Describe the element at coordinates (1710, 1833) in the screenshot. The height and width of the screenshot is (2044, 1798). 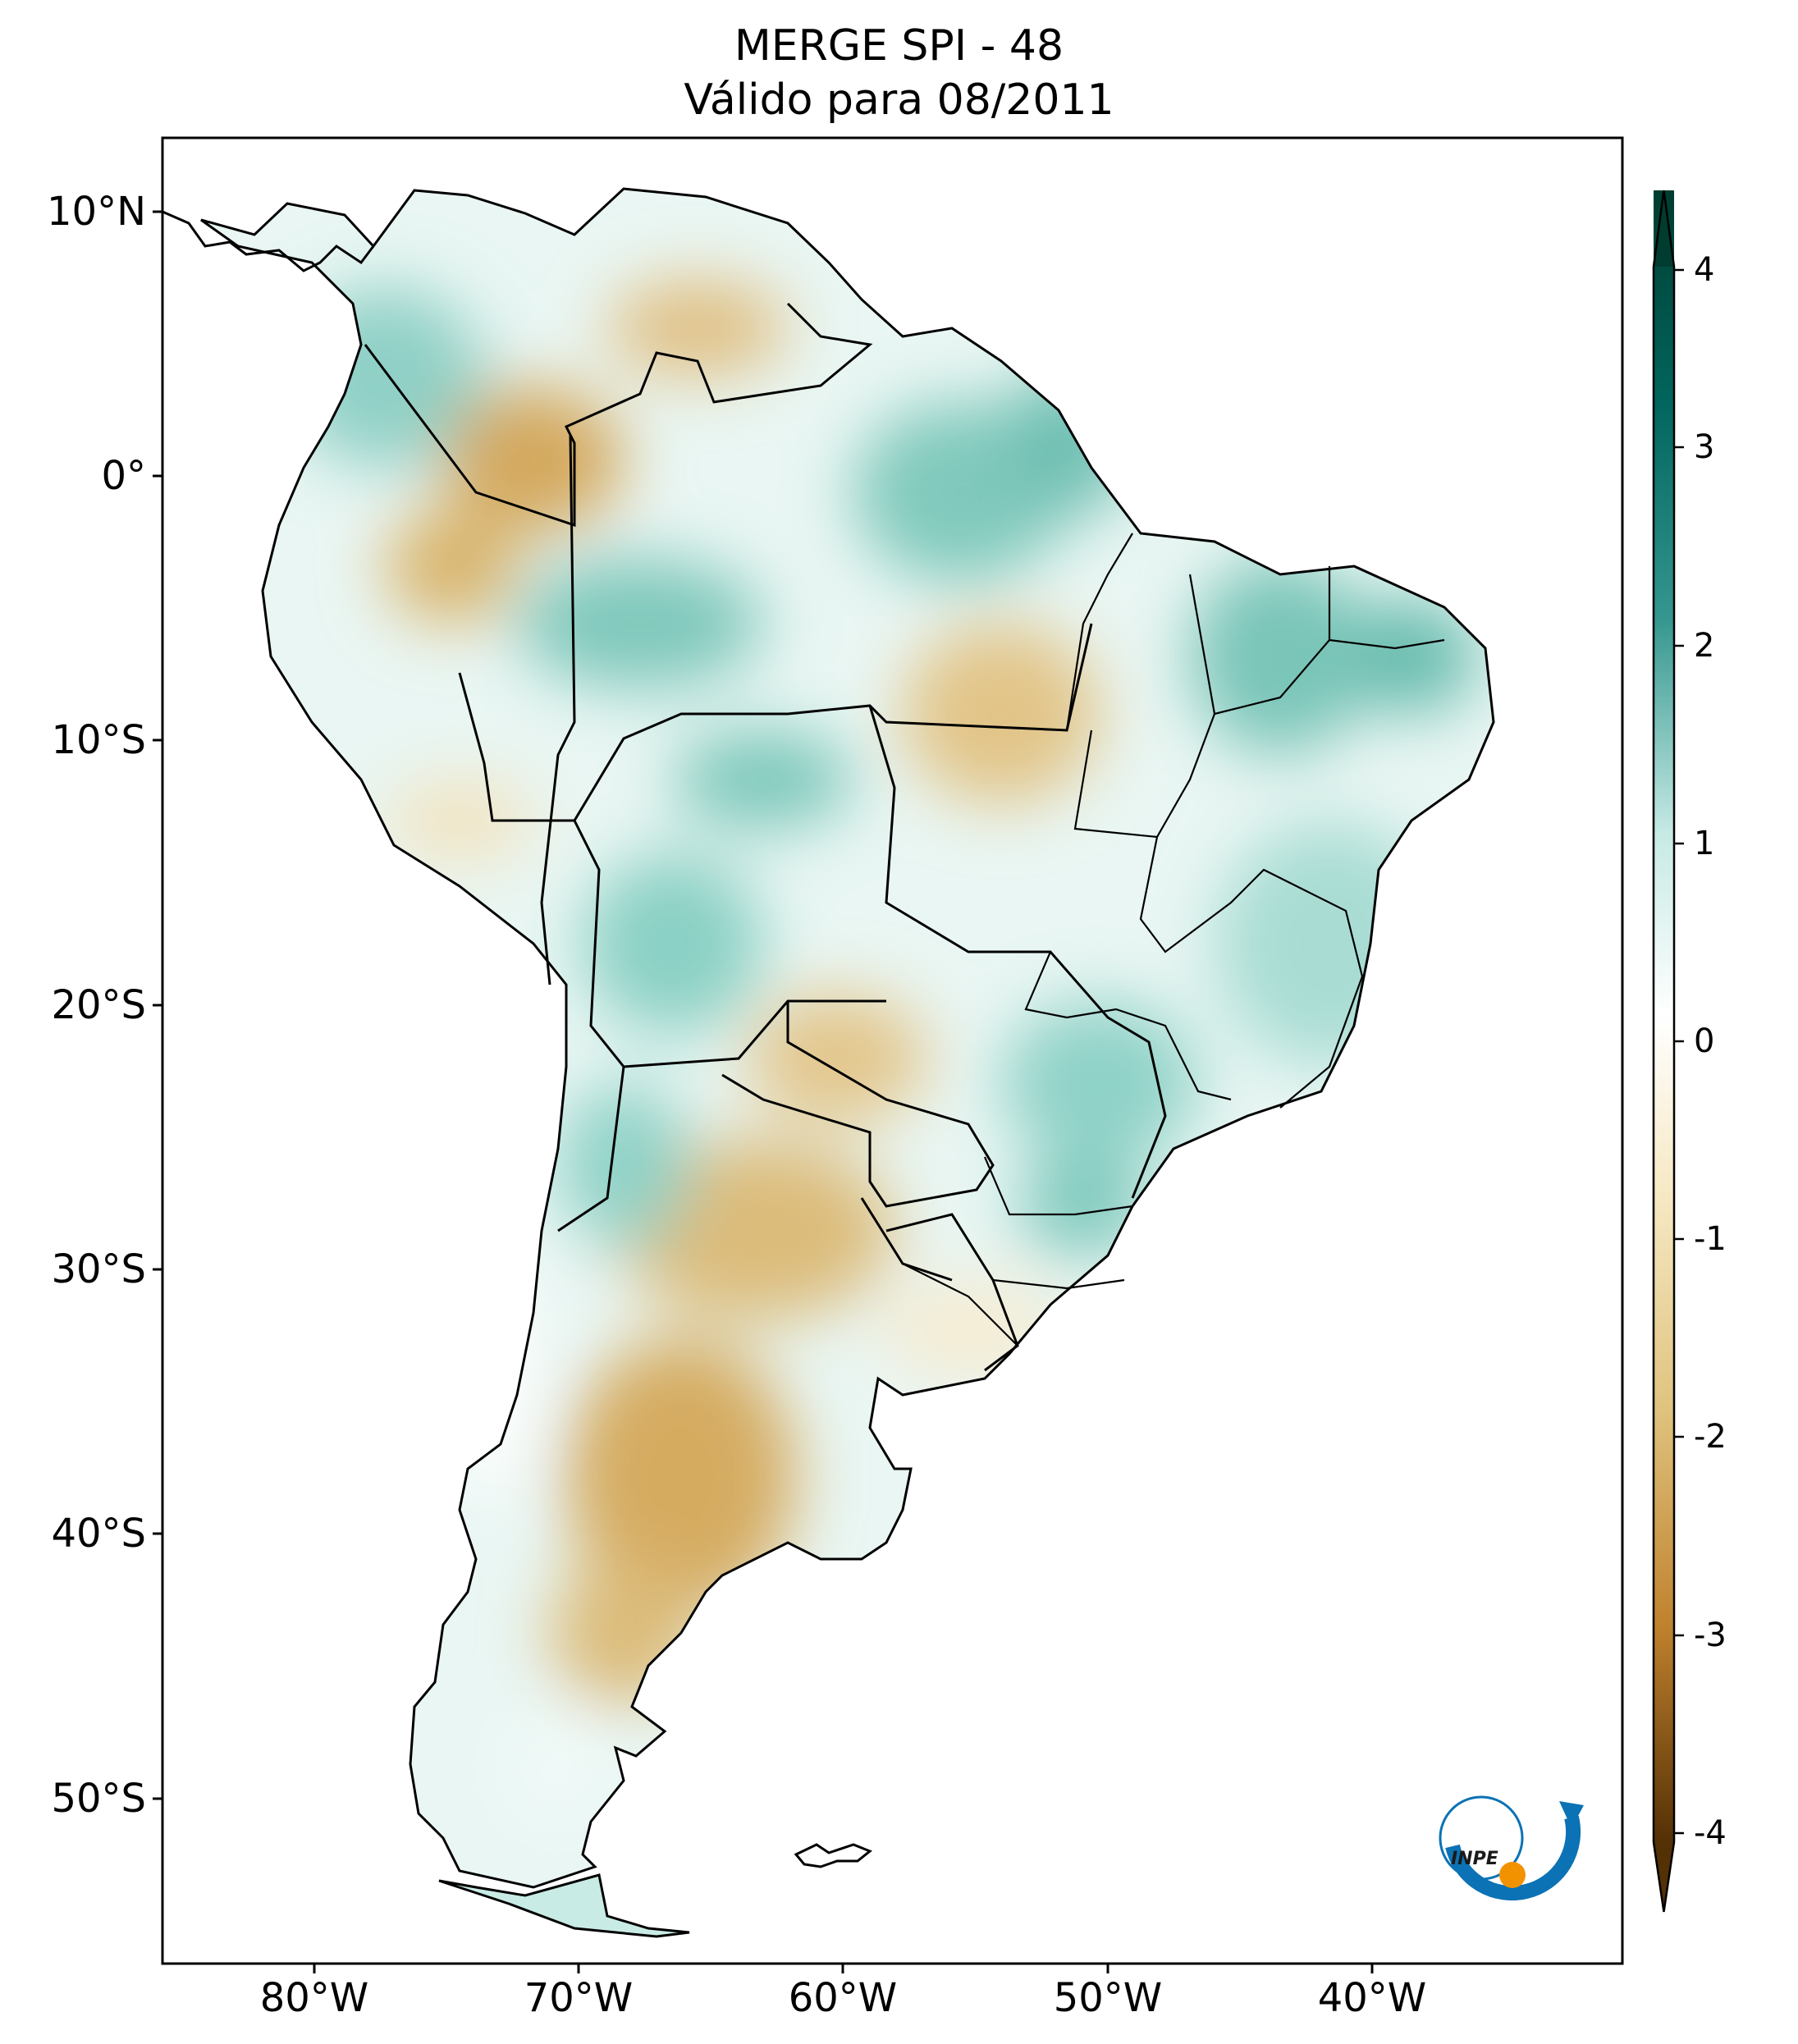
I see `colorbar-label-neg4: -4` at that location.